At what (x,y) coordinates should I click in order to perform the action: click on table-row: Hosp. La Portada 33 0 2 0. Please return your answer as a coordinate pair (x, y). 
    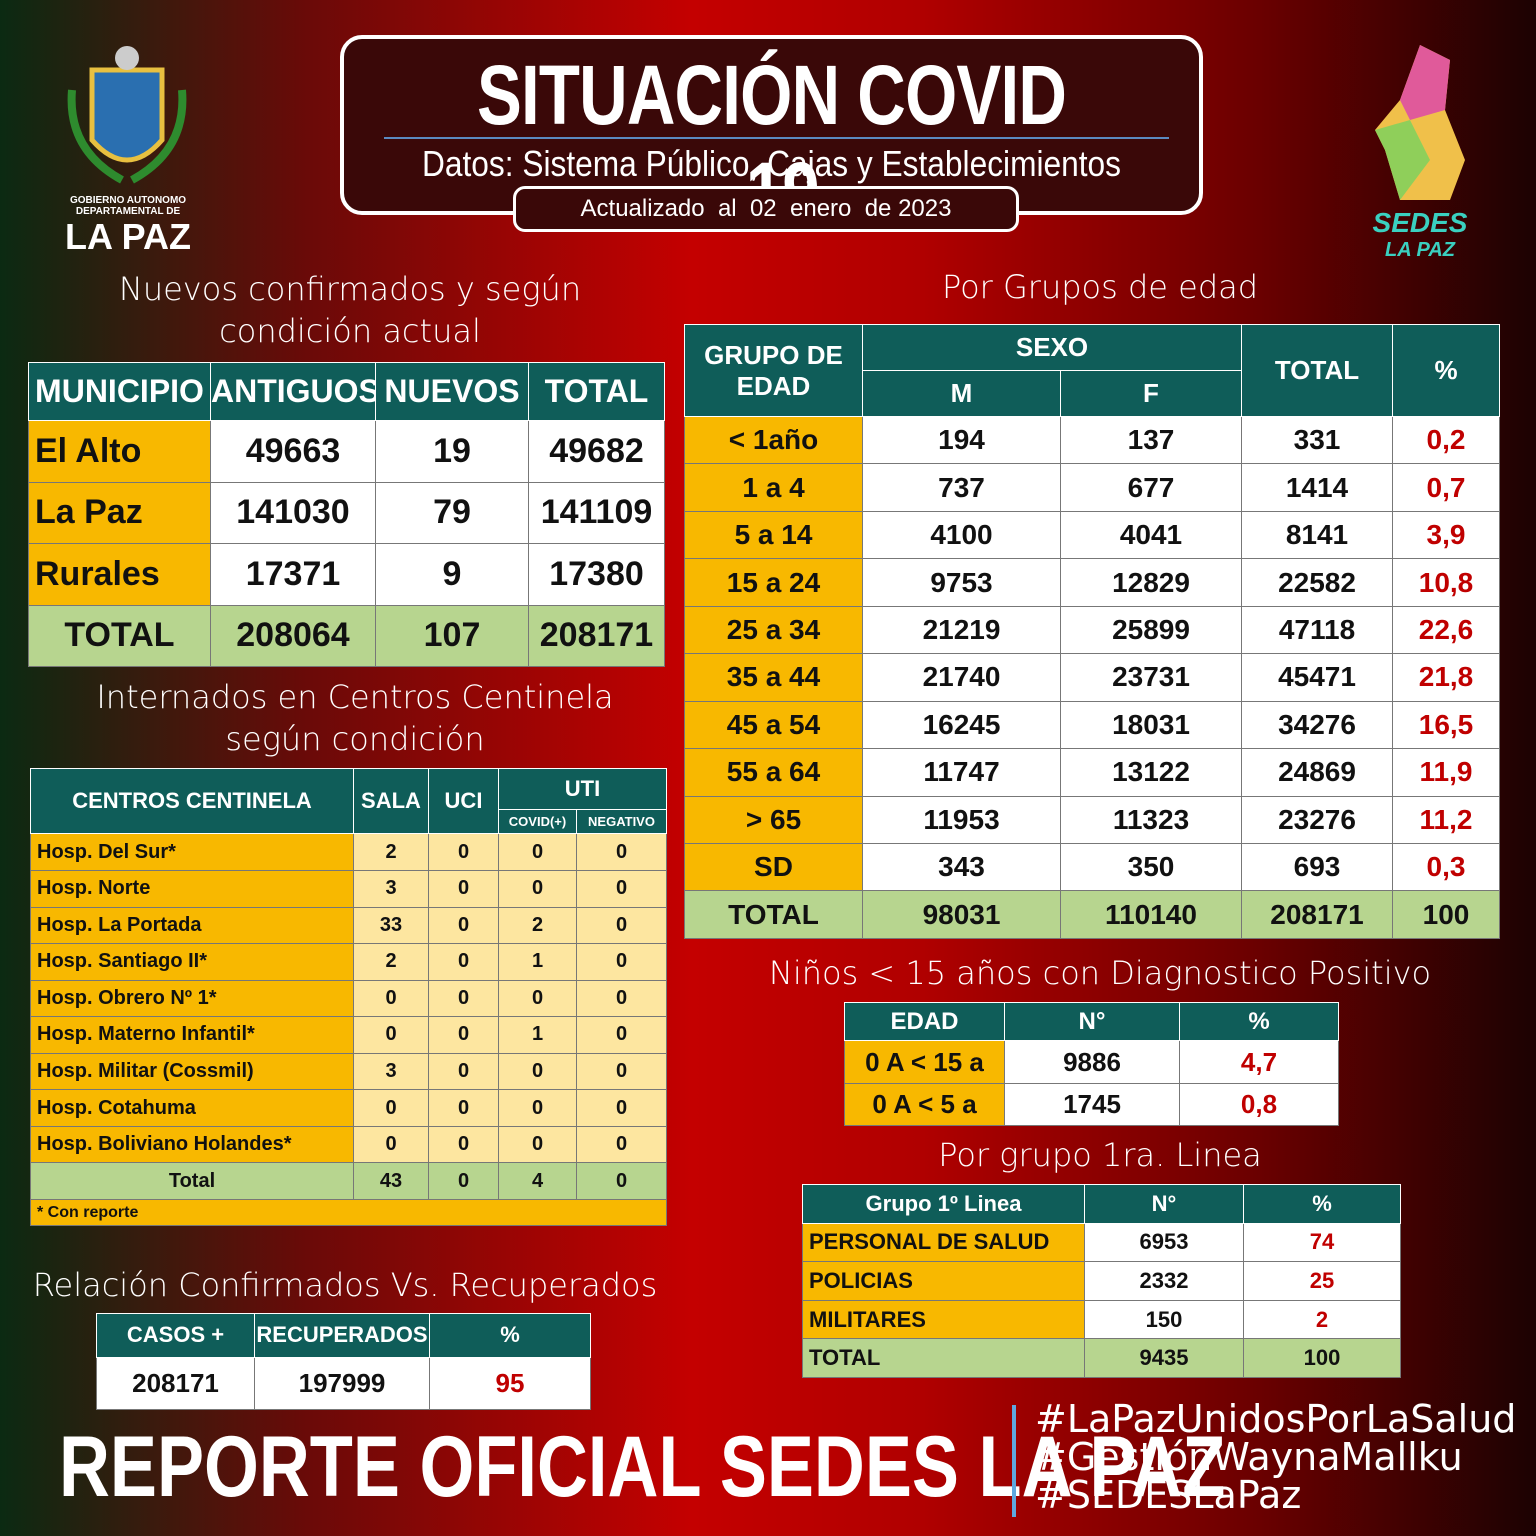
    Looking at the image, I should click on (349, 925).